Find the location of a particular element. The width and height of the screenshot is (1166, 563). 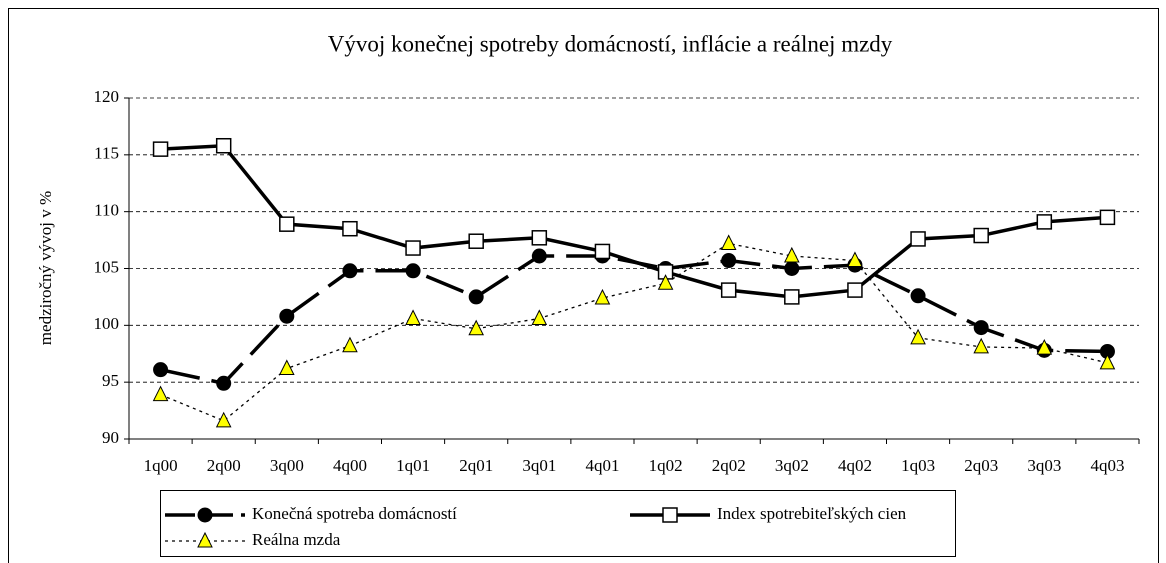

x-tick-label: 3q00 is located at coordinates (287, 465).